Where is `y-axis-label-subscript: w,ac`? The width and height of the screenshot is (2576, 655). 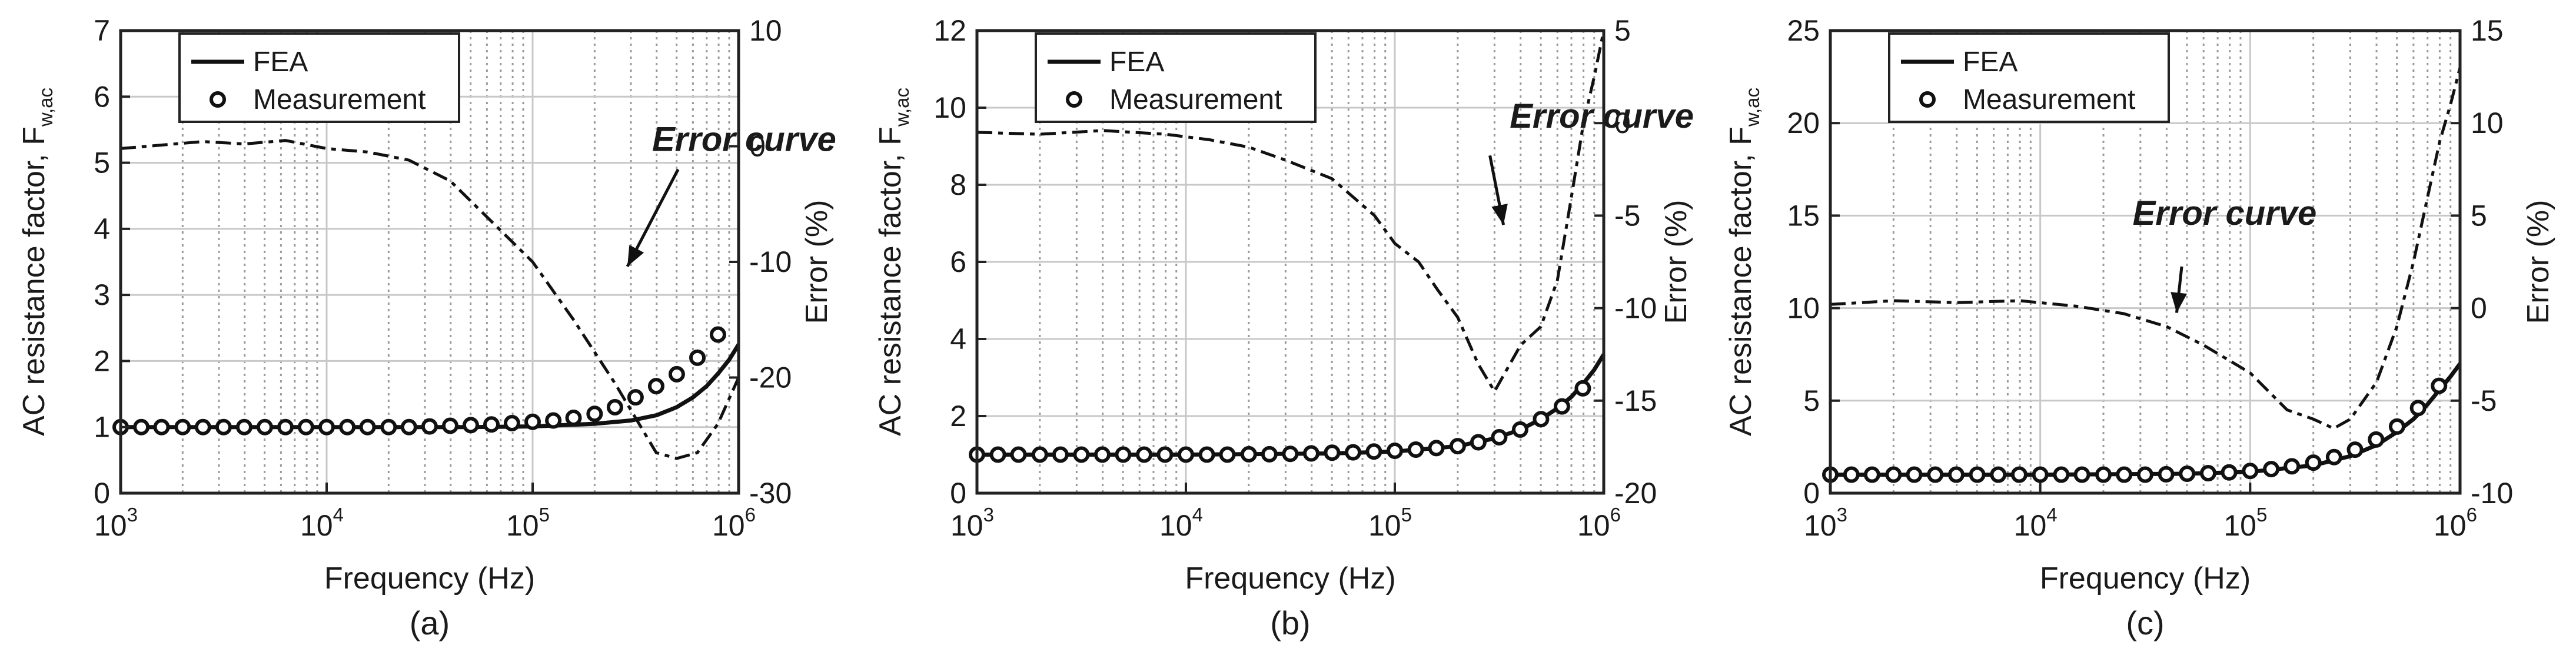 y-axis-label-subscript: w,ac is located at coordinates (902, 107).